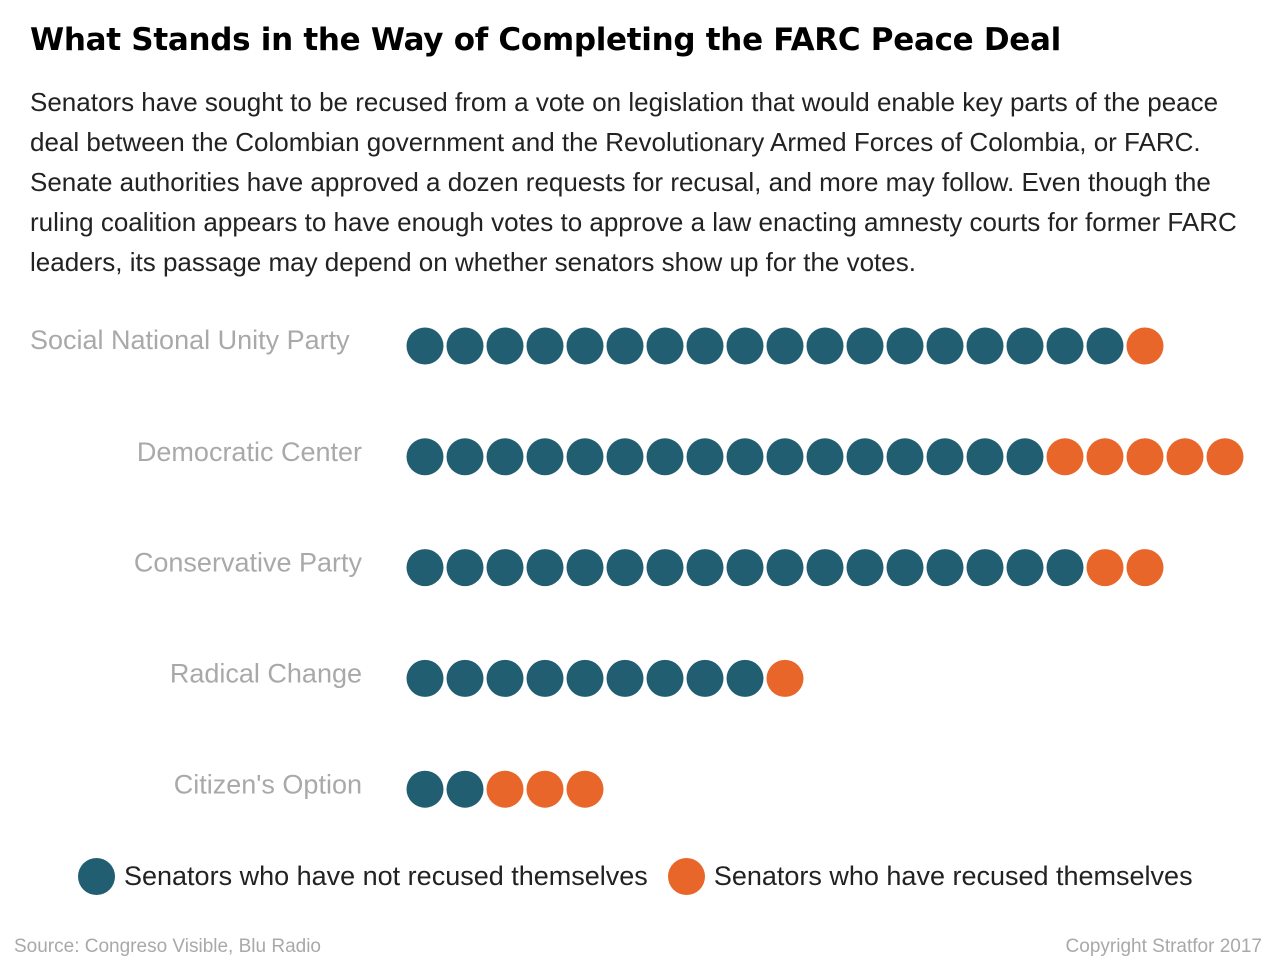 This screenshot has height=977, width=1280. What do you see at coordinates (953, 875) in the screenshot?
I see `legend-label-recused: Senators who have recused themselves` at bounding box center [953, 875].